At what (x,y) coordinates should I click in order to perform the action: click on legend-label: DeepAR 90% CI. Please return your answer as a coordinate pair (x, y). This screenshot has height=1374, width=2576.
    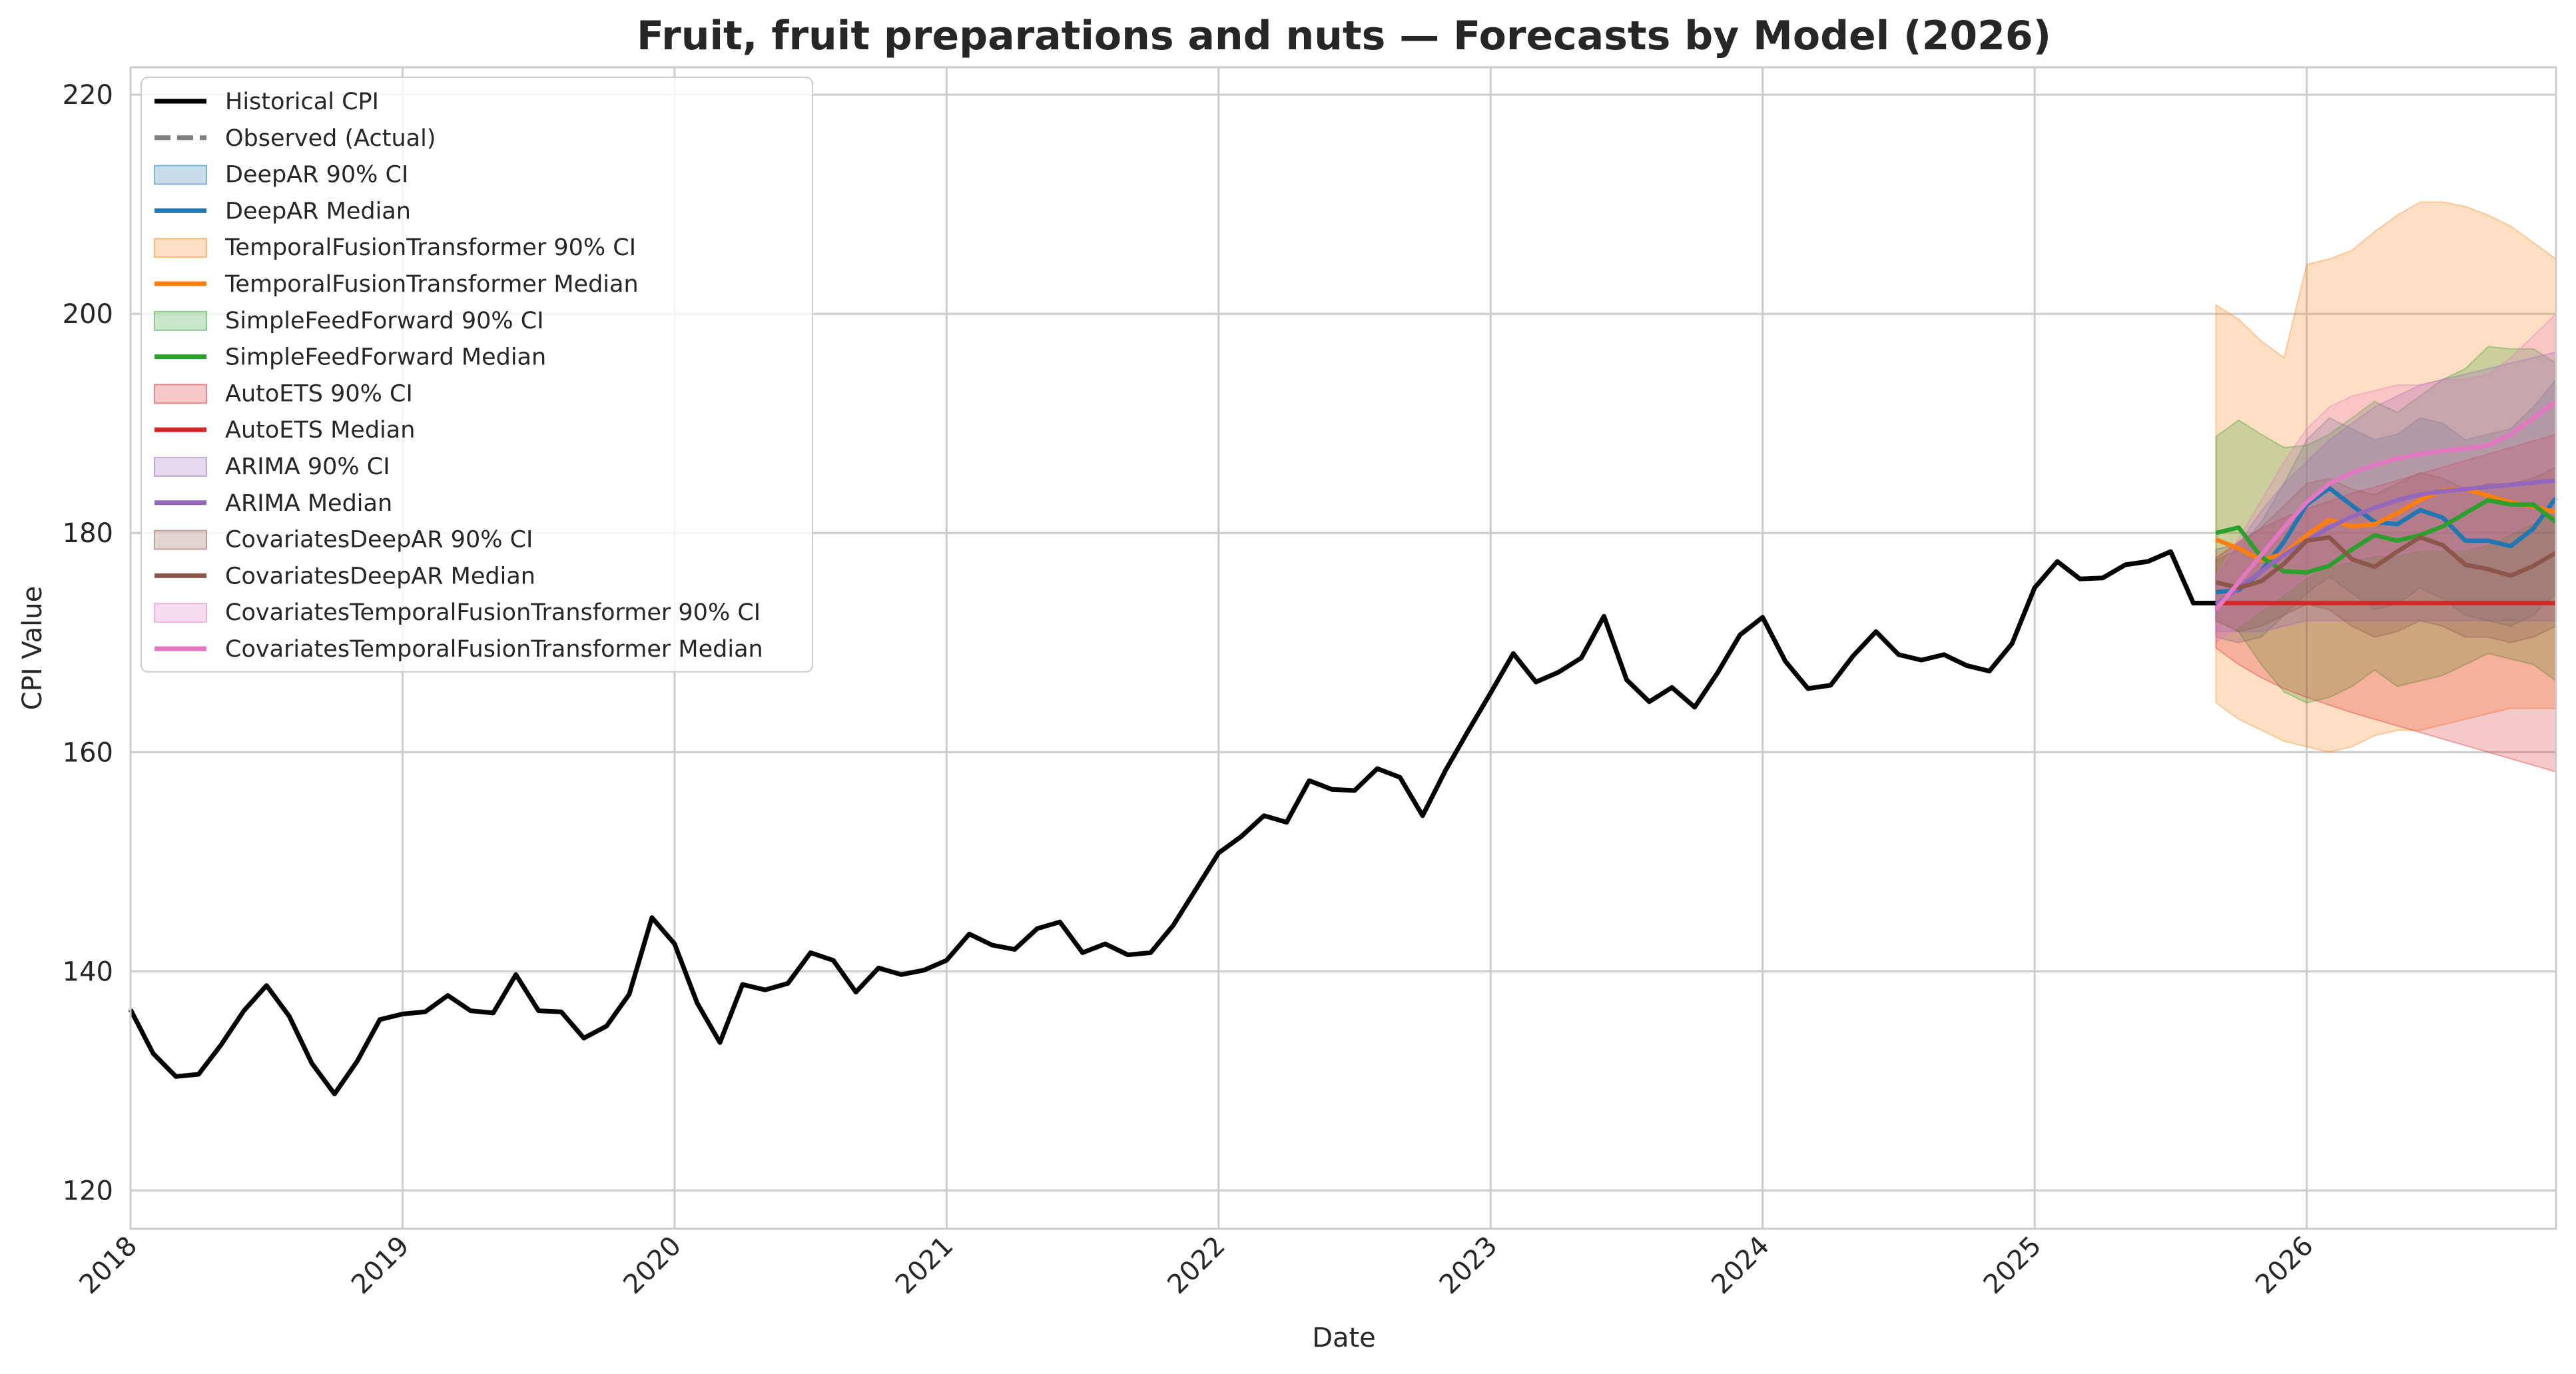
    Looking at the image, I should click on (316, 175).